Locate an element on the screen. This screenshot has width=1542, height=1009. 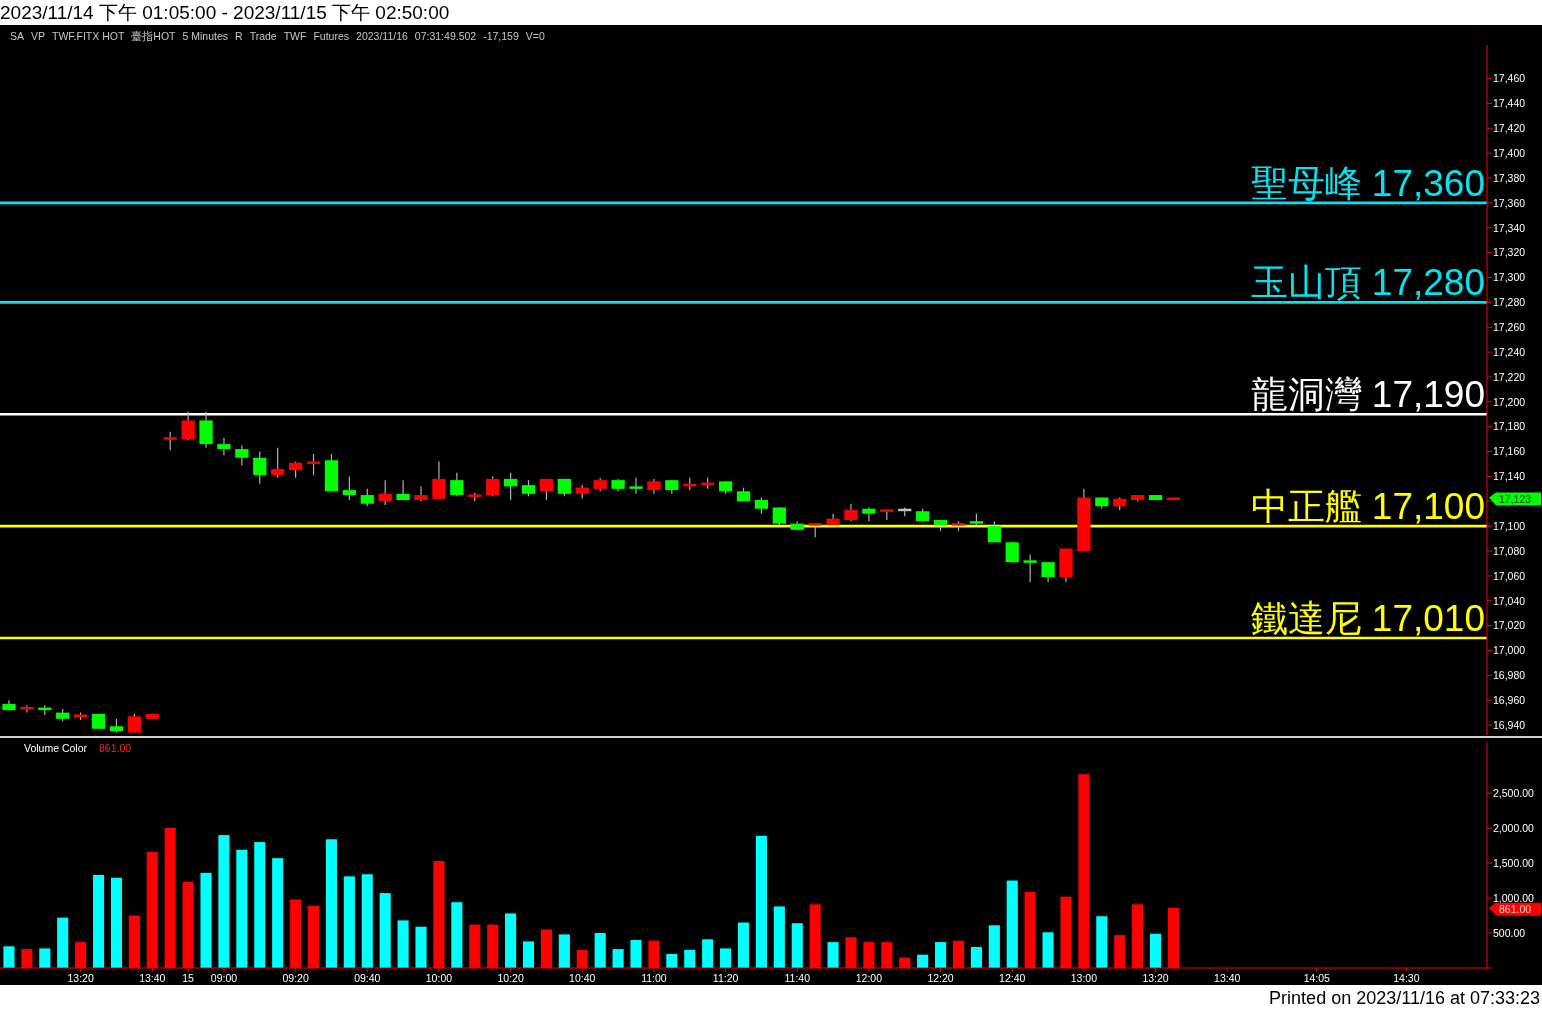
text: SA is located at coordinates (17, 36).